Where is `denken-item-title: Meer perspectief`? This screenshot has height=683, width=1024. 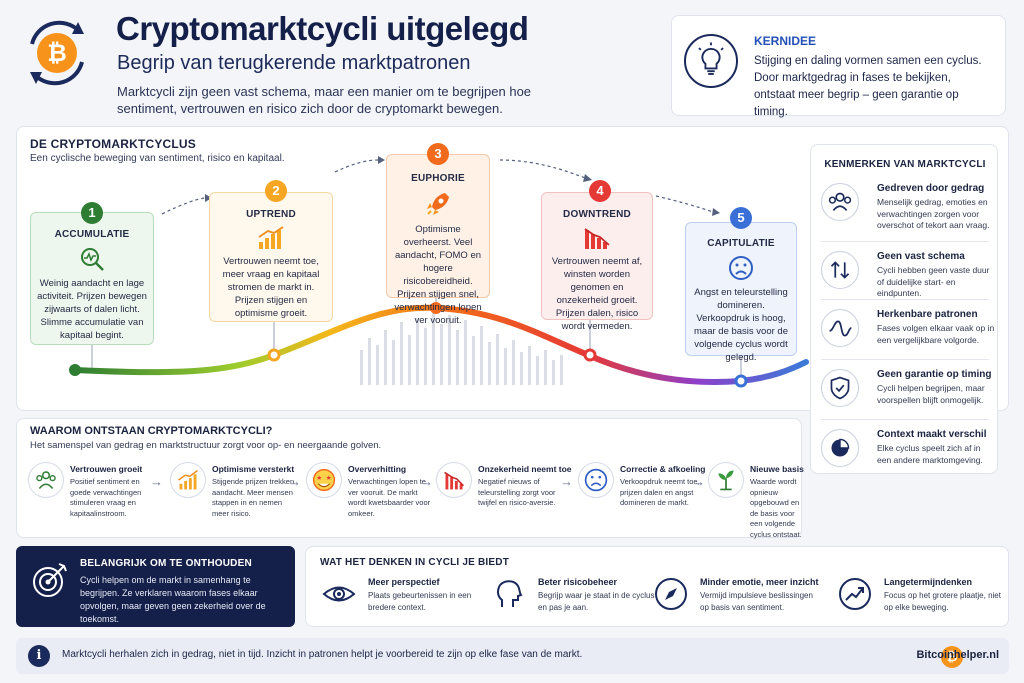 denken-item-title: Meer perspectief is located at coordinates (404, 582).